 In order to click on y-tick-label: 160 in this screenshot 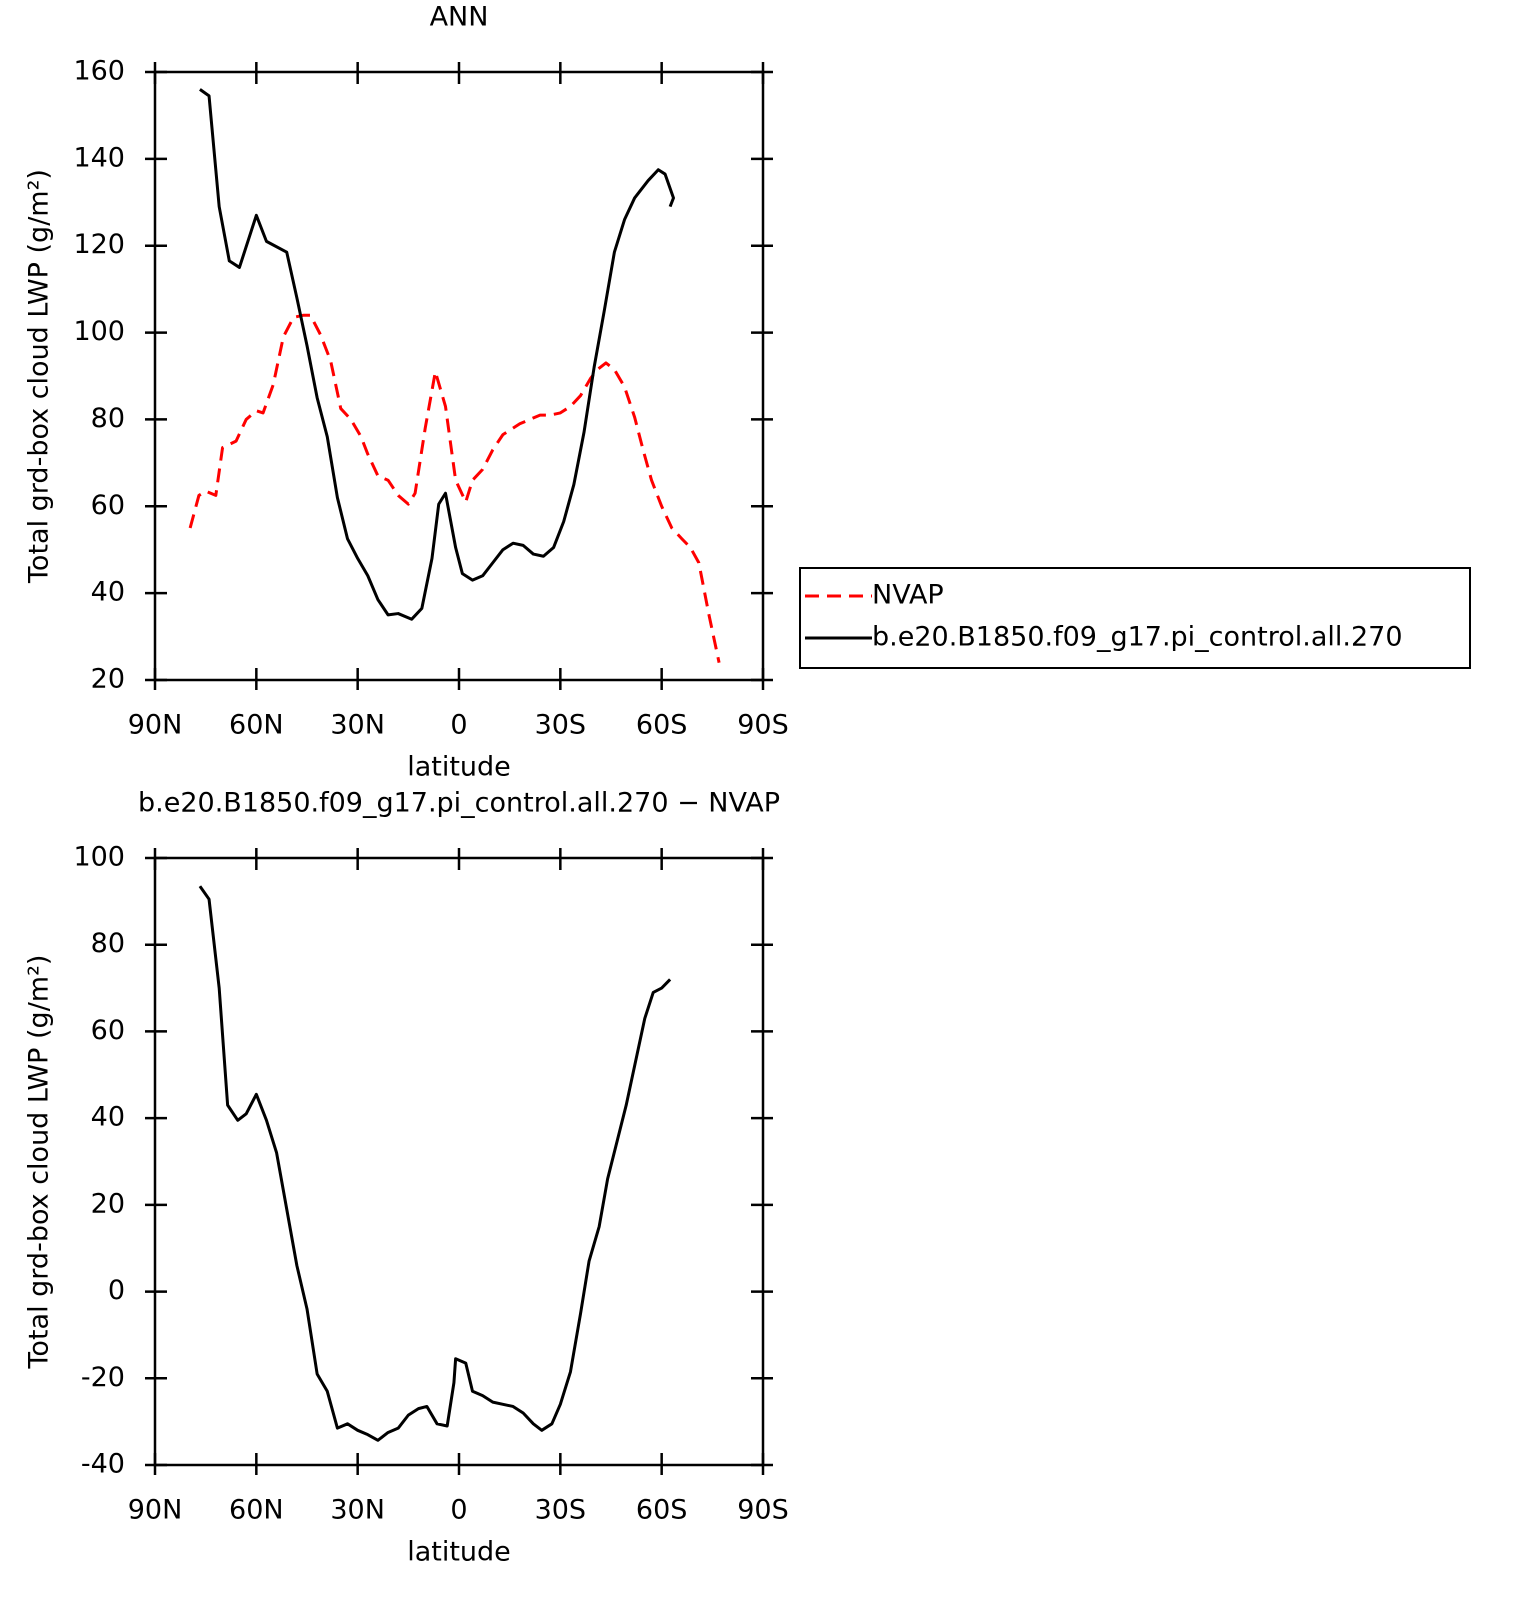, I will do `click(99, 71)`.